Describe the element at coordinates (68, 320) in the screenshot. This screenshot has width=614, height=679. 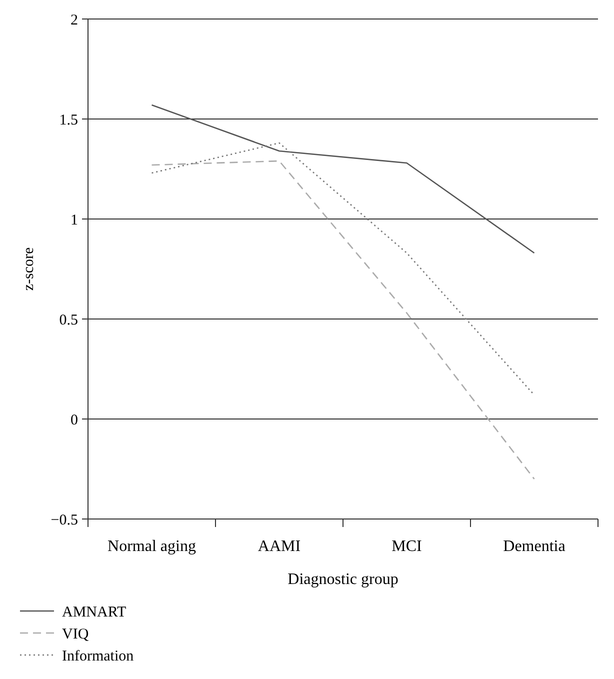
I see `y-tick-label: 0.5` at that location.